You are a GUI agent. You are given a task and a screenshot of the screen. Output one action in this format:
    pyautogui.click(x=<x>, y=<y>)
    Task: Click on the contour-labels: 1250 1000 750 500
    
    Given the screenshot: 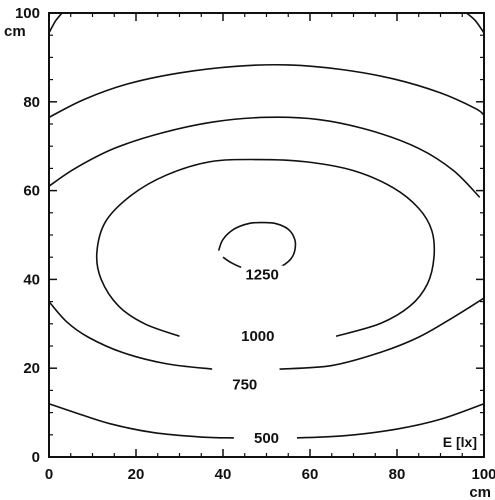 What is the action you would take?
    pyautogui.click(x=256, y=356)
    